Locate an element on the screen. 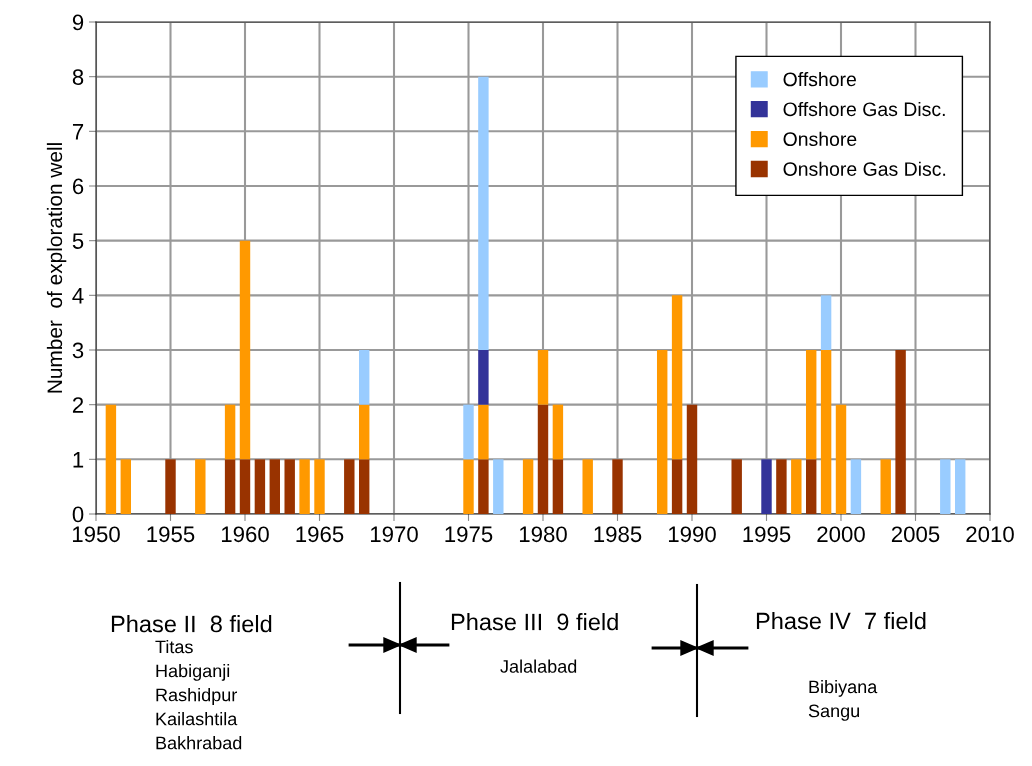  y-tick-label: 4 is located at coordinates (78, 296).